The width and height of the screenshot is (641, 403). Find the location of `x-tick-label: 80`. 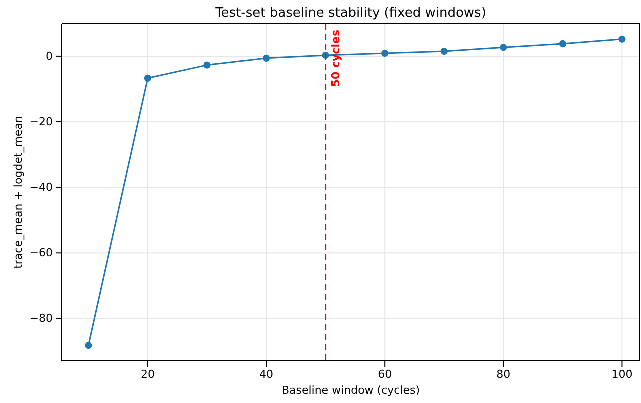

x-tick-label: 80 is located at coordinates (503, 374).